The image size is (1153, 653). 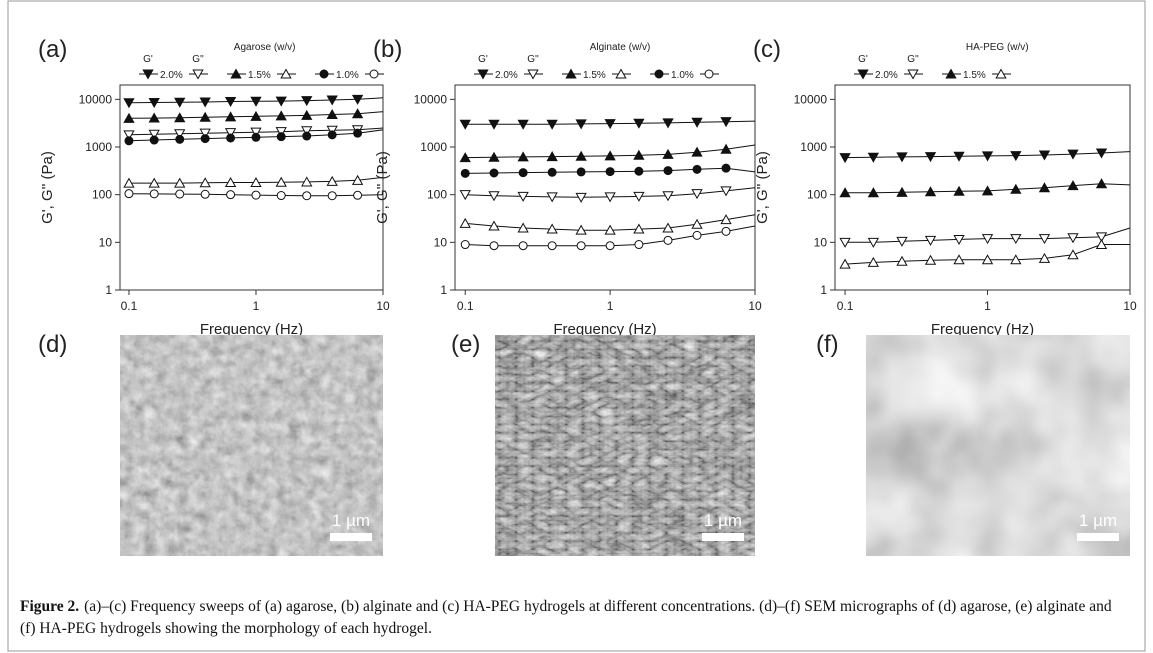 I want to click on panel-label: (a), so click(x=52, y=49).